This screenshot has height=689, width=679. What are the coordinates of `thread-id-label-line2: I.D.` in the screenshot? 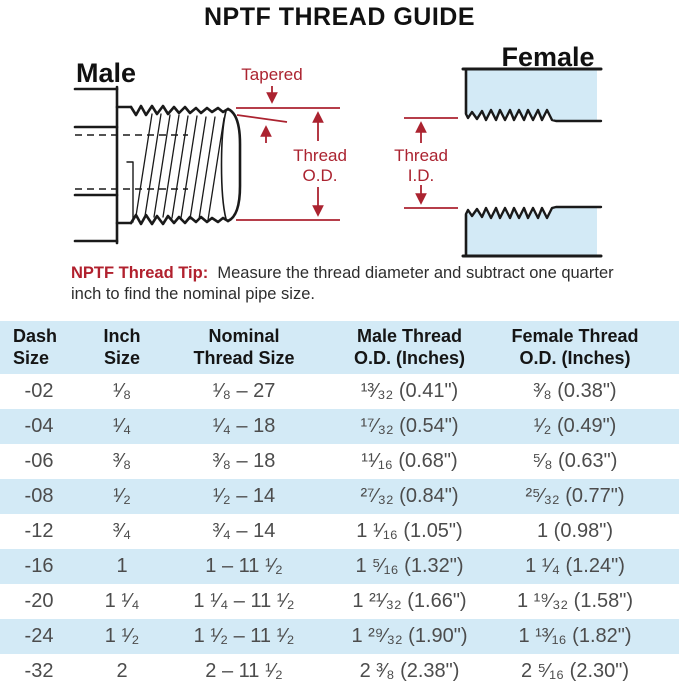 It's located at (421, 175).